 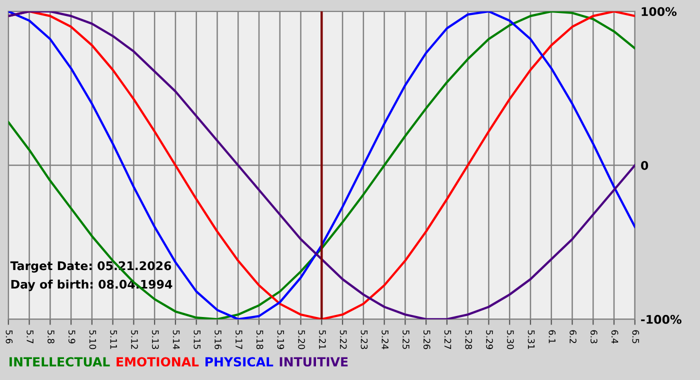 What do you see at coordinates (659, 11) in the screenshot?
I see `y-tick-label: 100%` at bounding box center [659, 11].